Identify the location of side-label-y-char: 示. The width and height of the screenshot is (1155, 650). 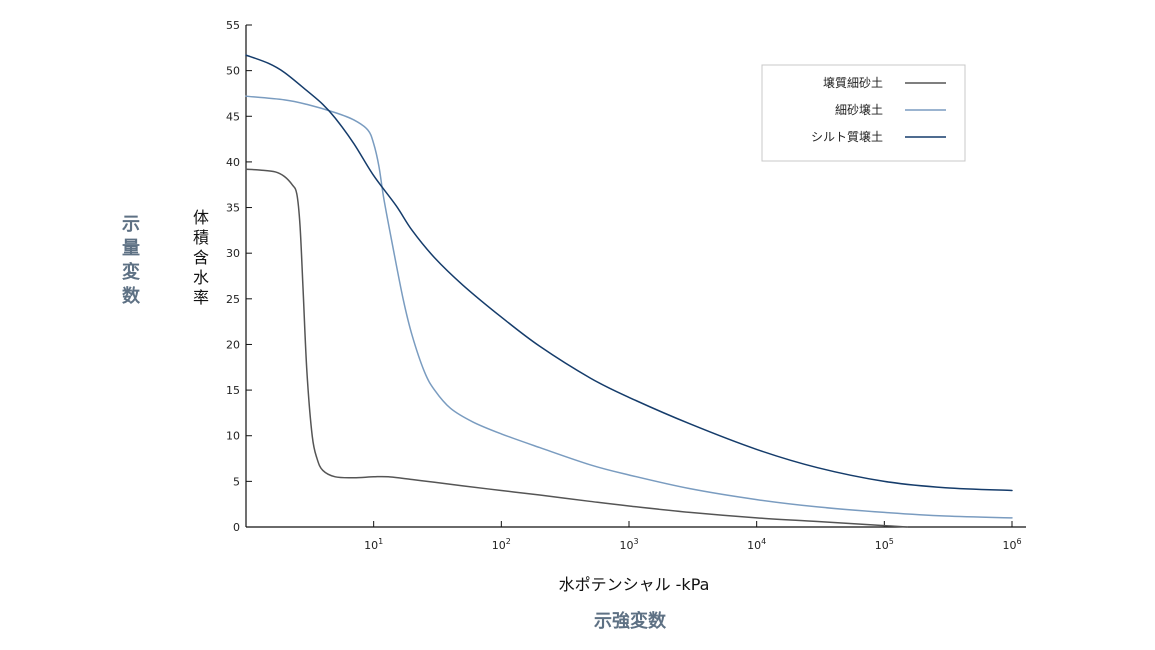
(131, 224).